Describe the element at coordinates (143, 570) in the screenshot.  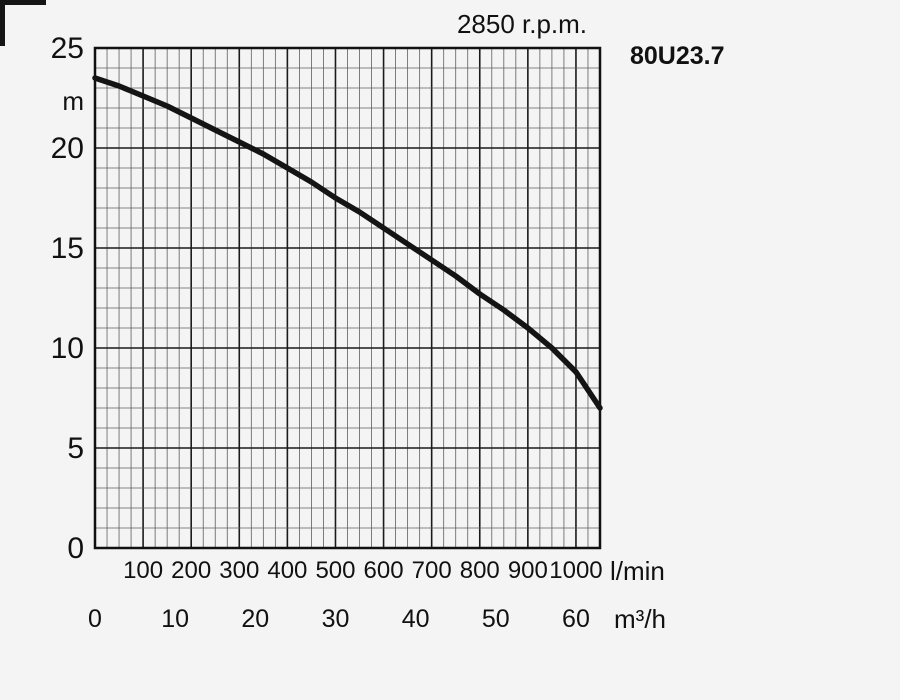
I see `lmin-tick-label: 100` at that location.